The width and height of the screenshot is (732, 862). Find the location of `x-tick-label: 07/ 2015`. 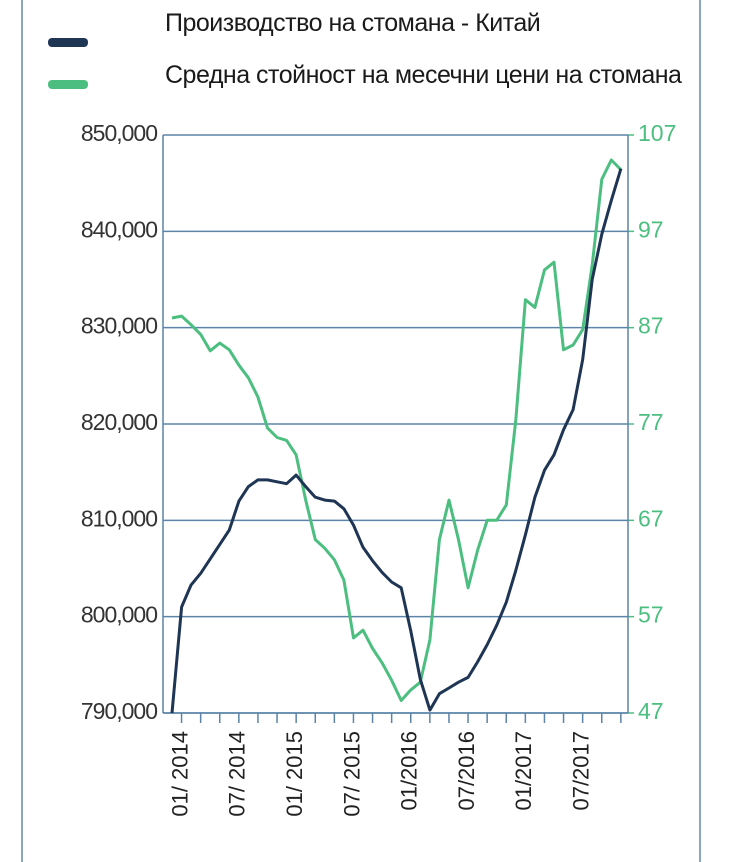

x-tick-label: 07/ 2015 is located at coordinates (351, 774).